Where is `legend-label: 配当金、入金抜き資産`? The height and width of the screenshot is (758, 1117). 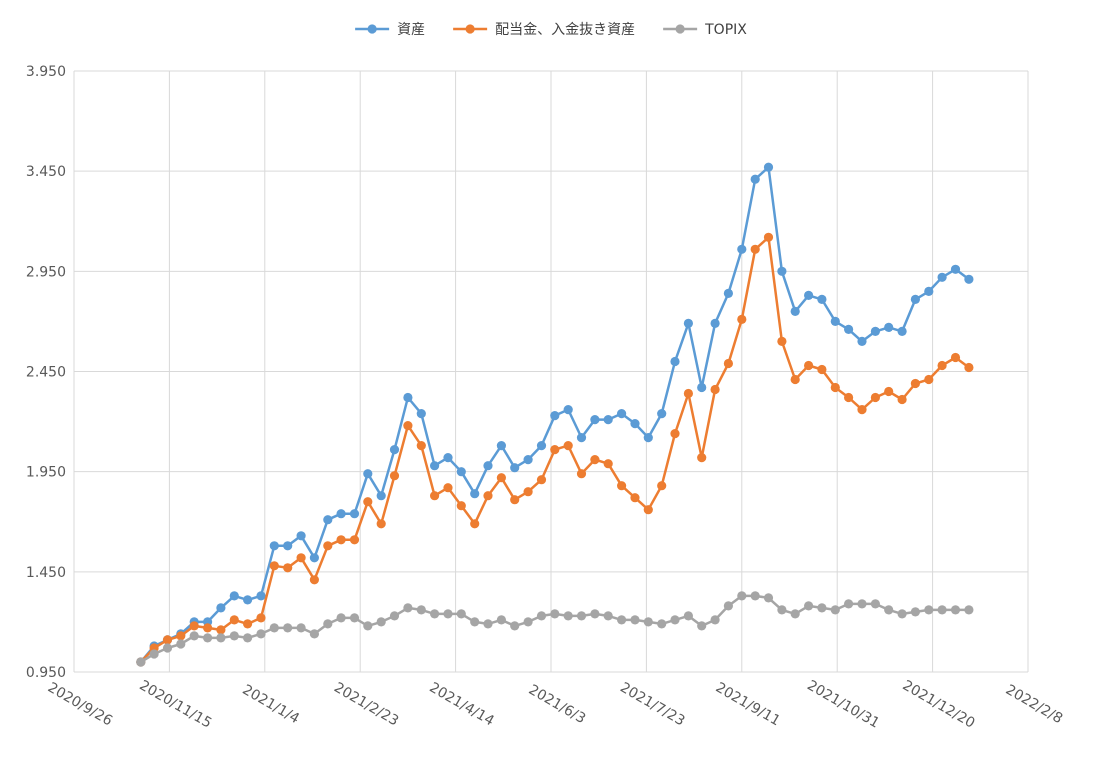 legend-label: 配当金、入金抜き資産 is located at coordinates (565, 30).